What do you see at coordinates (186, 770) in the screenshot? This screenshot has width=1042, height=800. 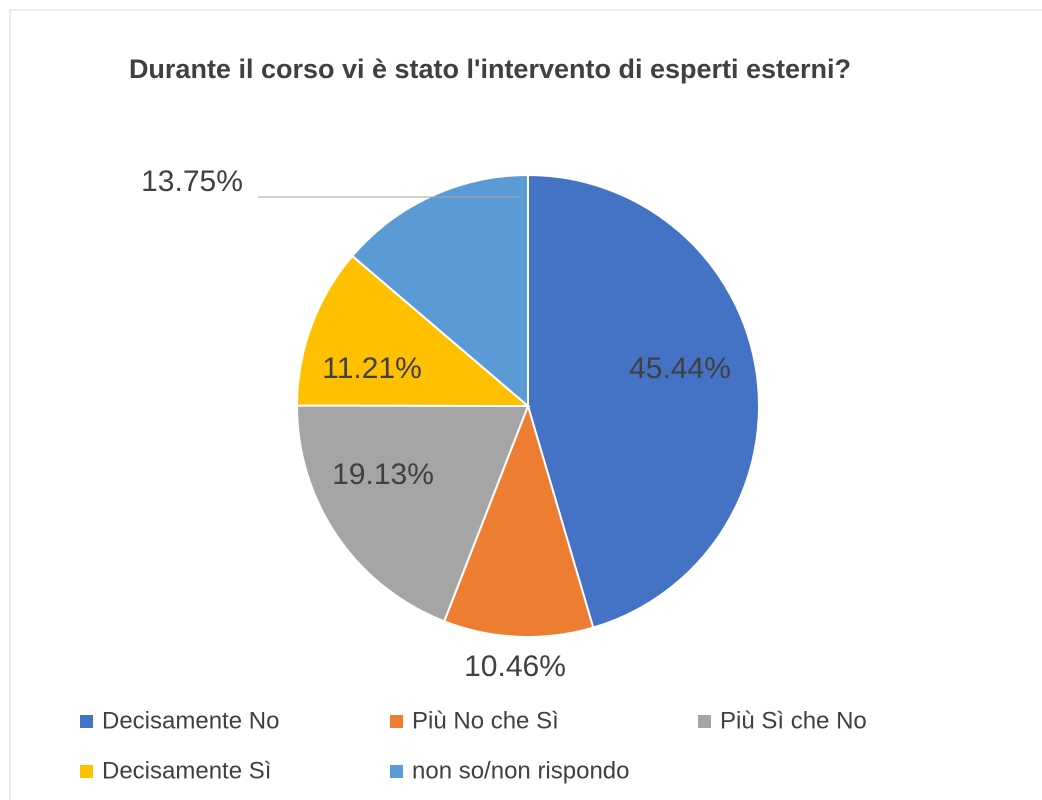 I see `legend-label: Decisamente Sì` at bounding box center [186, 770].